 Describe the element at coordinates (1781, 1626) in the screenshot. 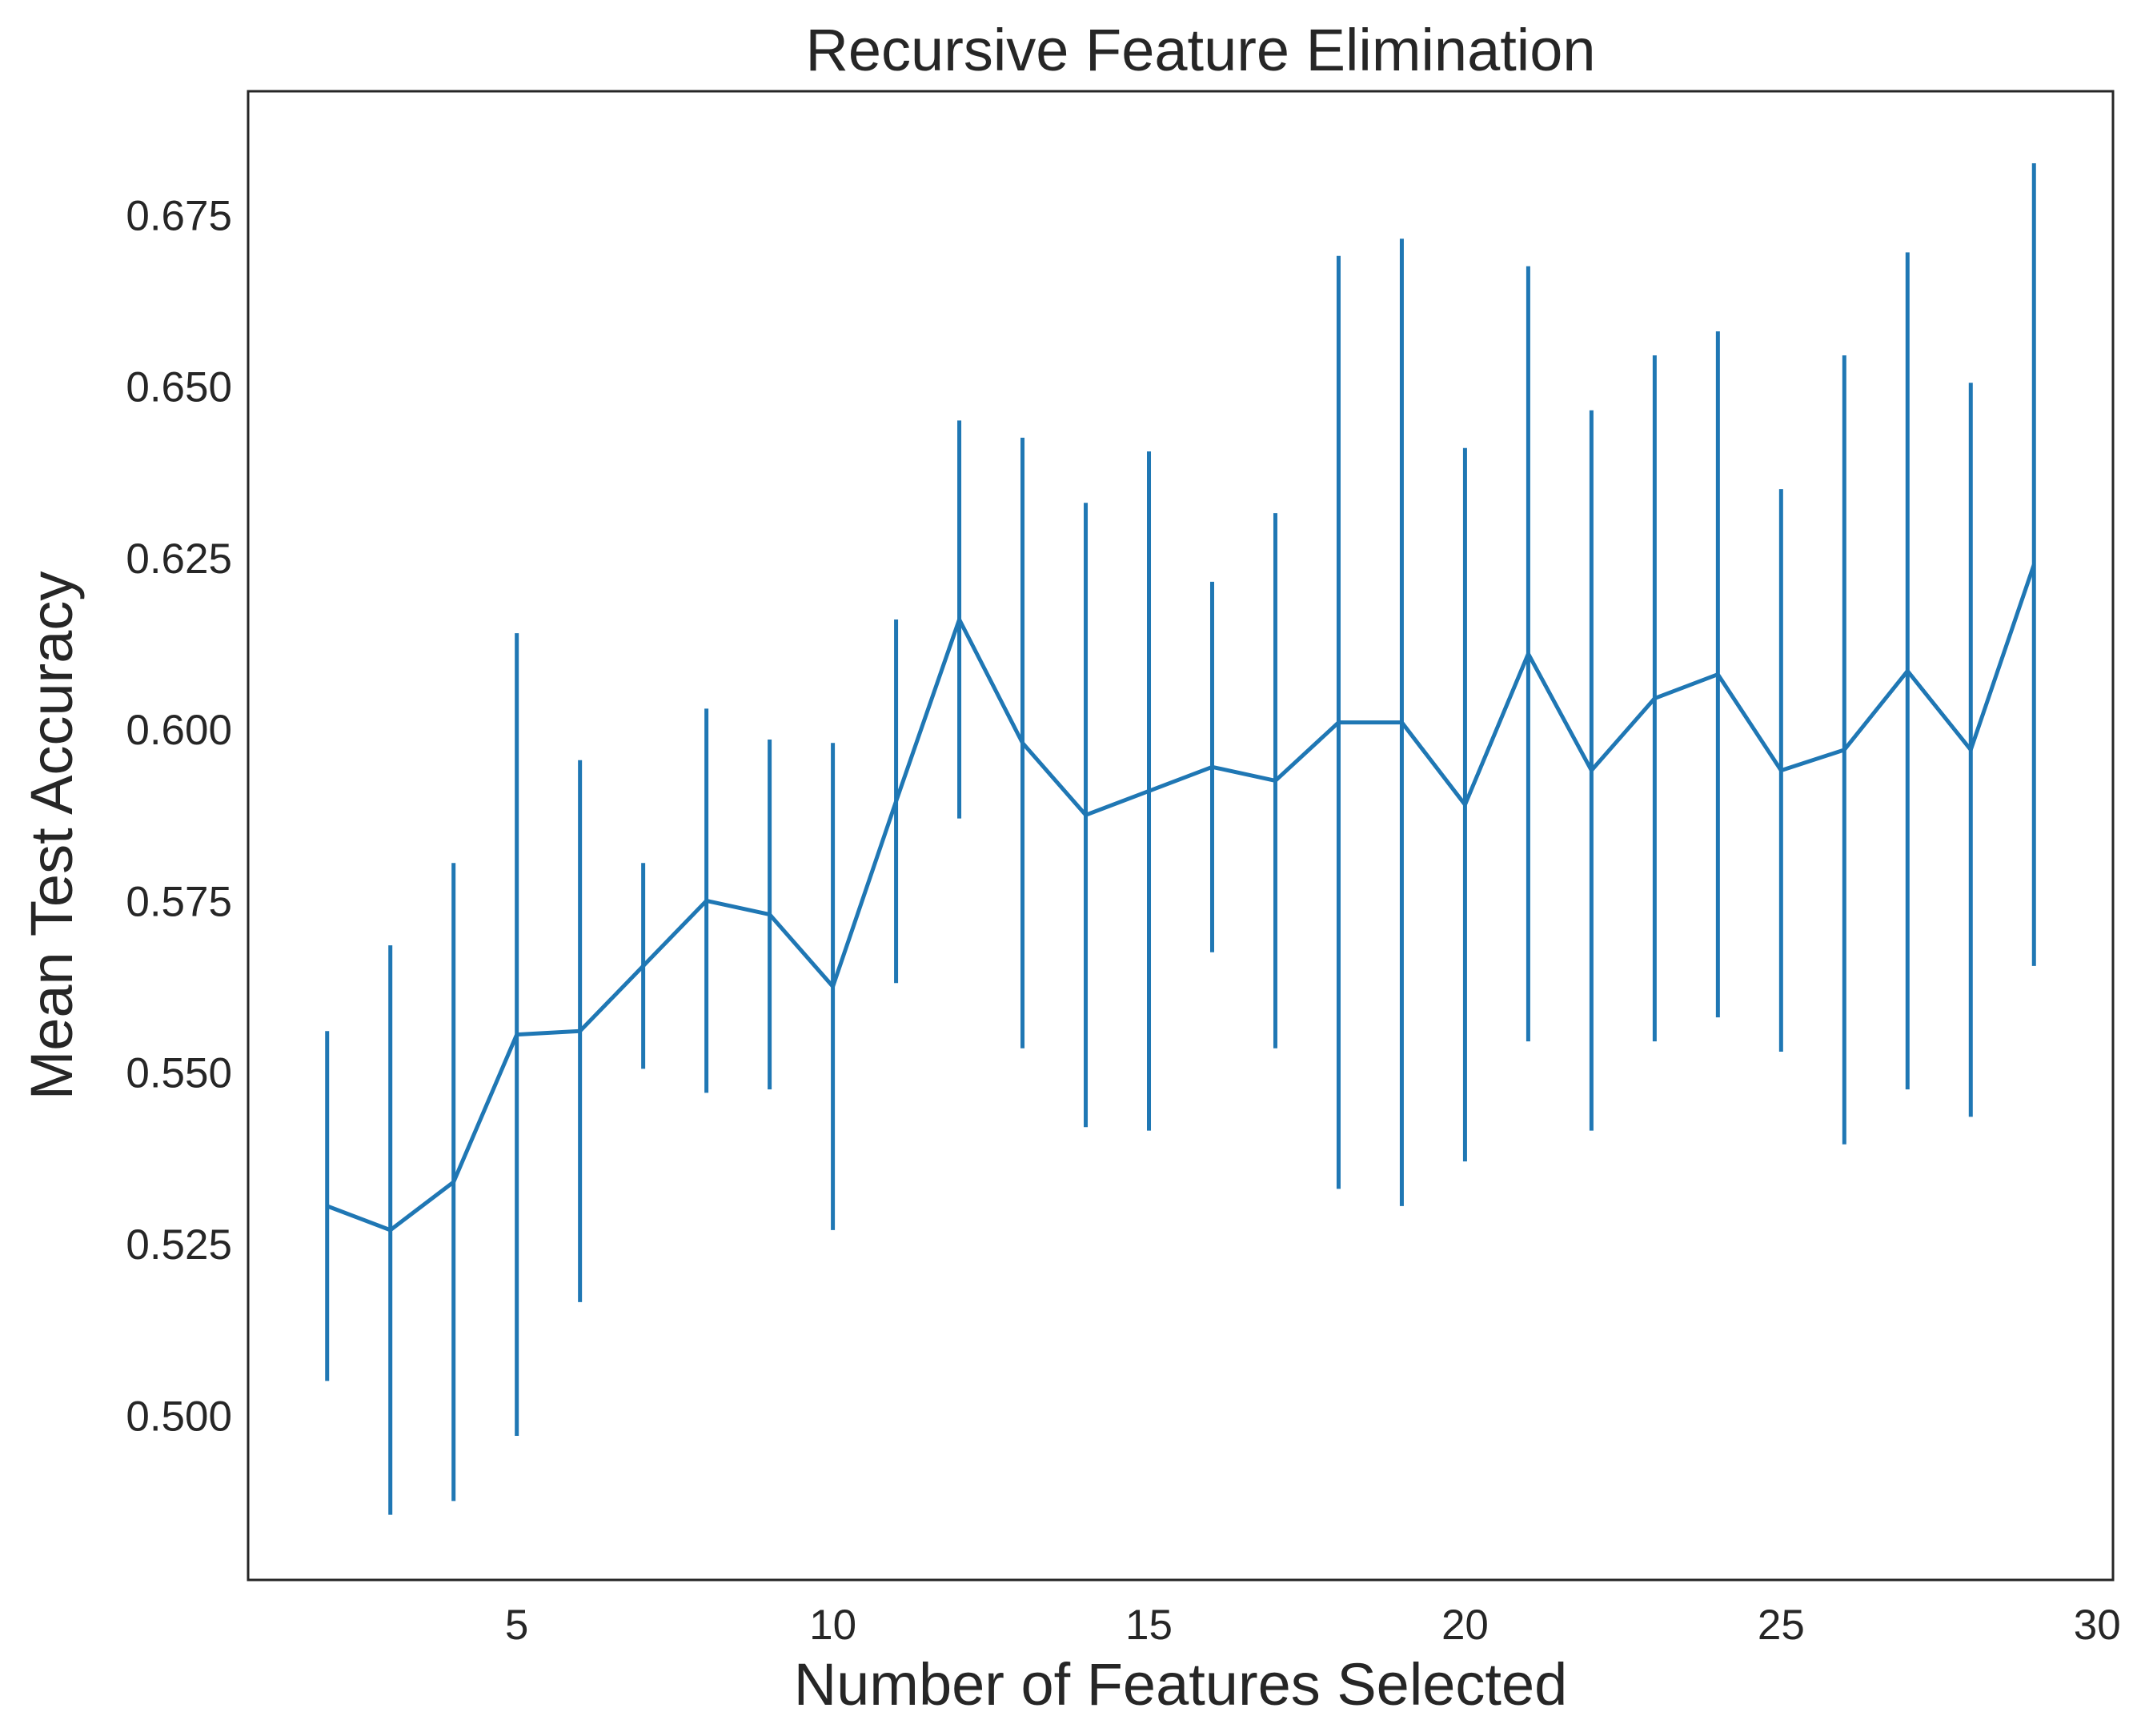

I see `x-tick-label: 25` at that location.